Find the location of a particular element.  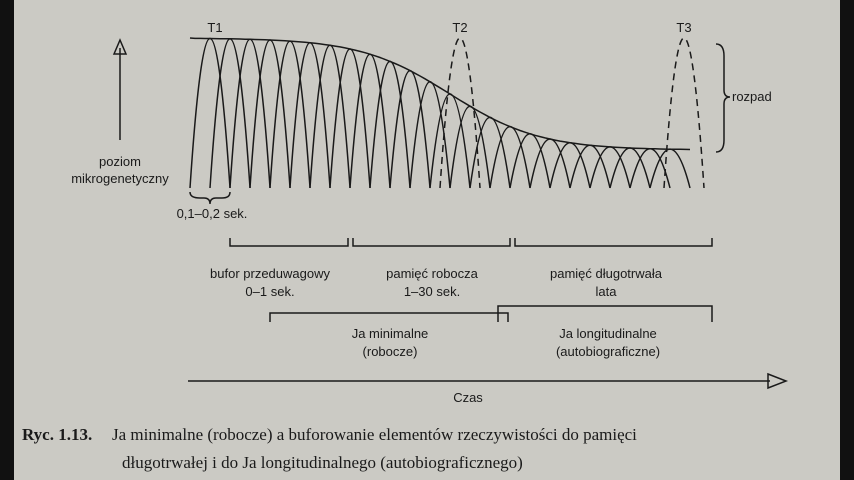

interval-brace is located at coordinates (210, 198).